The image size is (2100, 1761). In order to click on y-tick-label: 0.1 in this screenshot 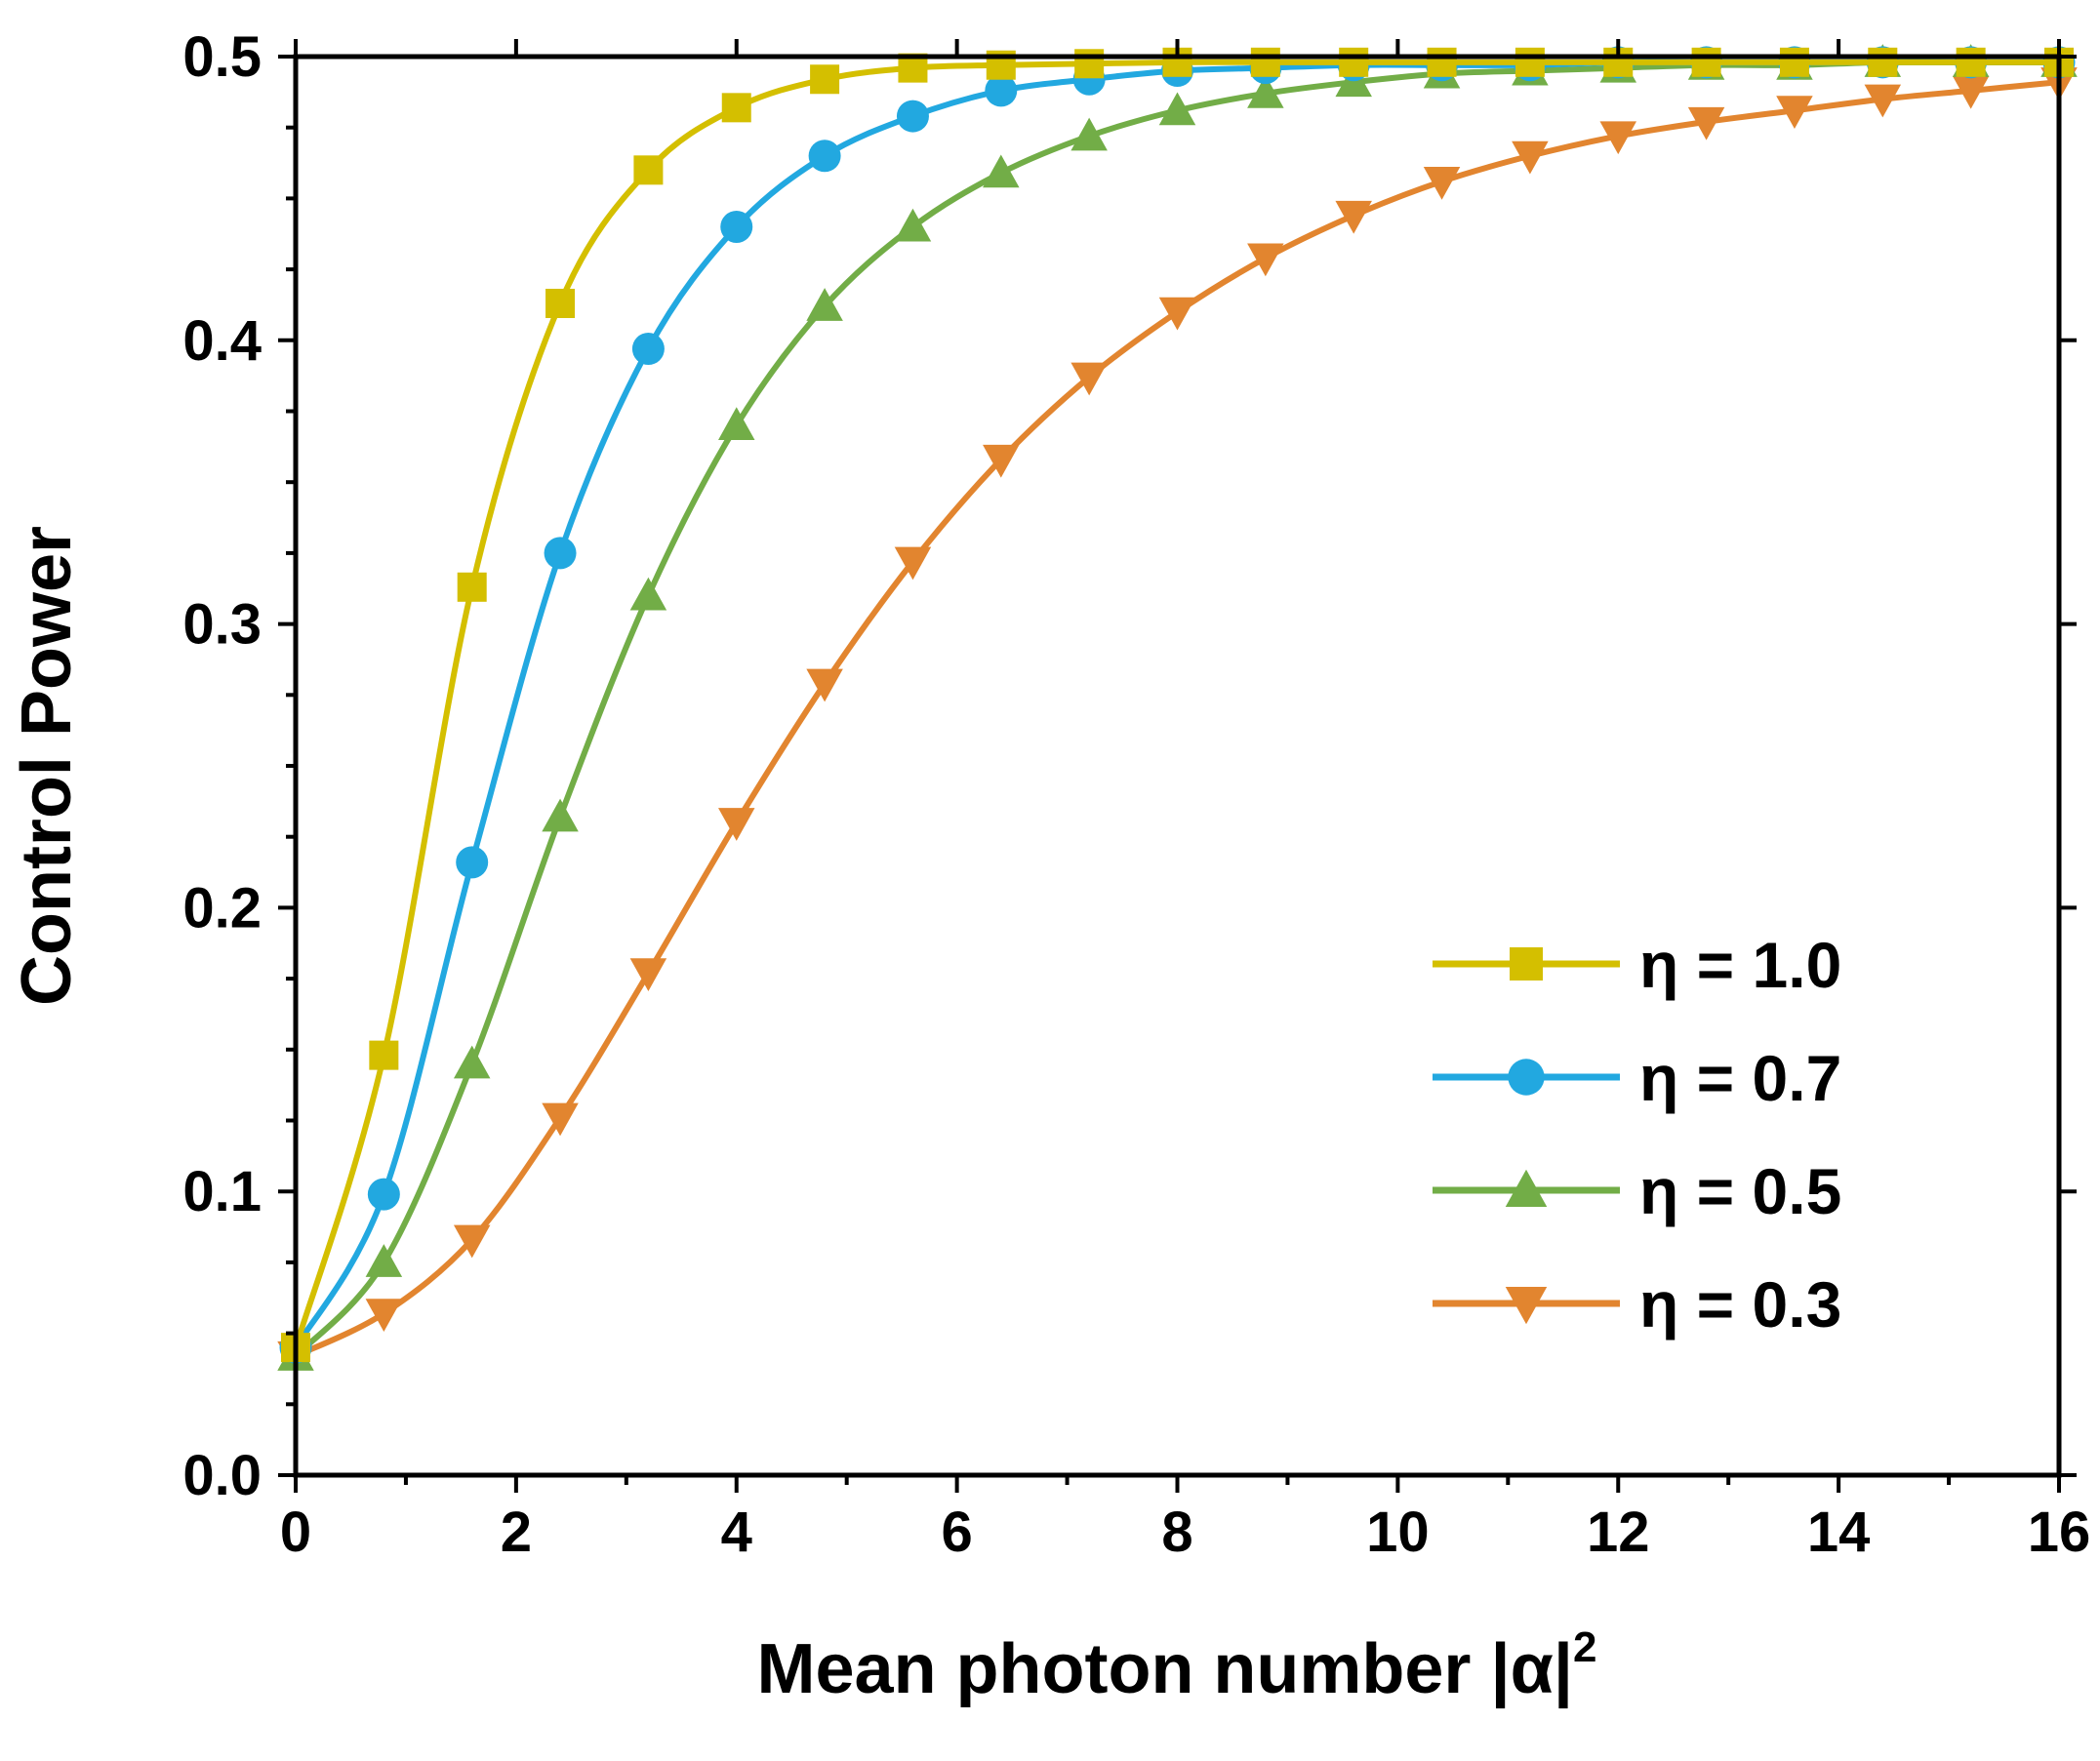, I will do `click(222, 1191)`.